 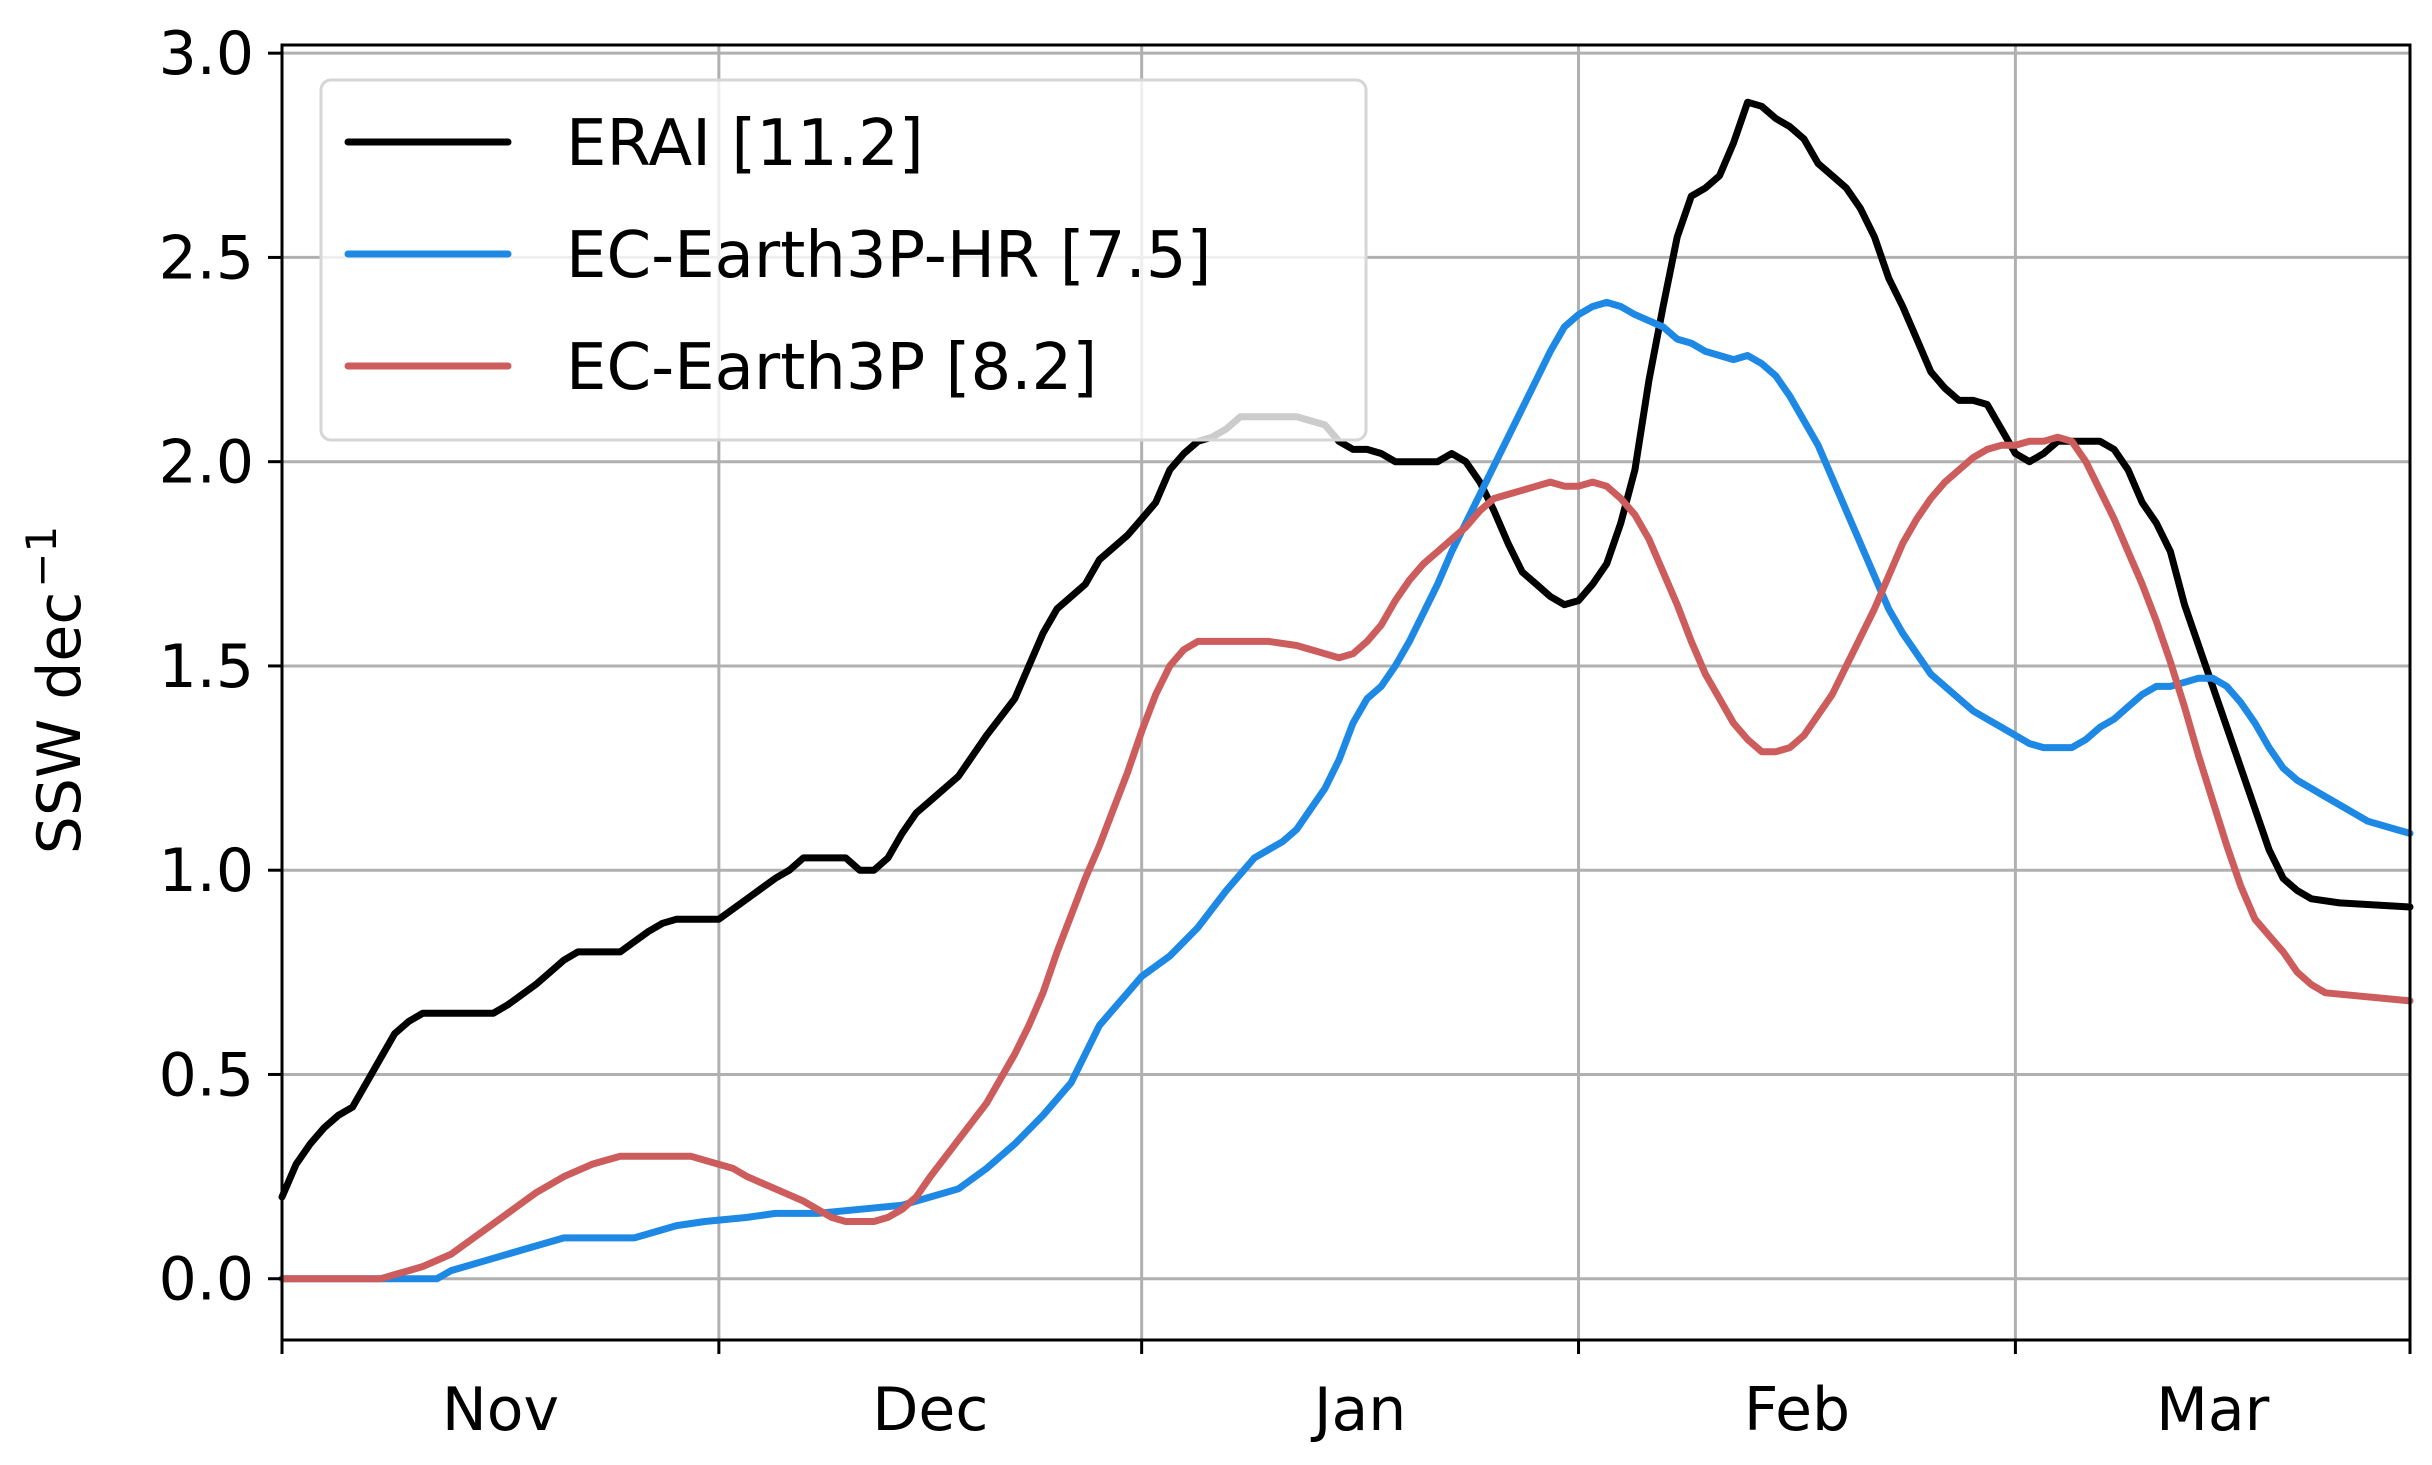 I want to click on y-tick-label: 0.0, so click(x=206, y=1280).